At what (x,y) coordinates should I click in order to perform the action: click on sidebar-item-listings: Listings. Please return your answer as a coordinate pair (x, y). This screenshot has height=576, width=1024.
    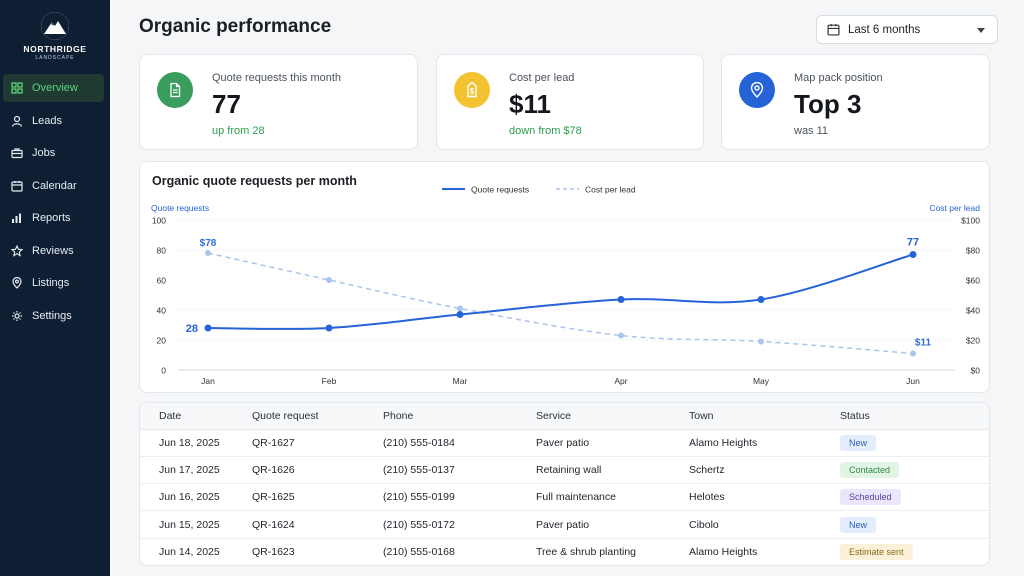
    Looking at the image, I should click on (53, 283).